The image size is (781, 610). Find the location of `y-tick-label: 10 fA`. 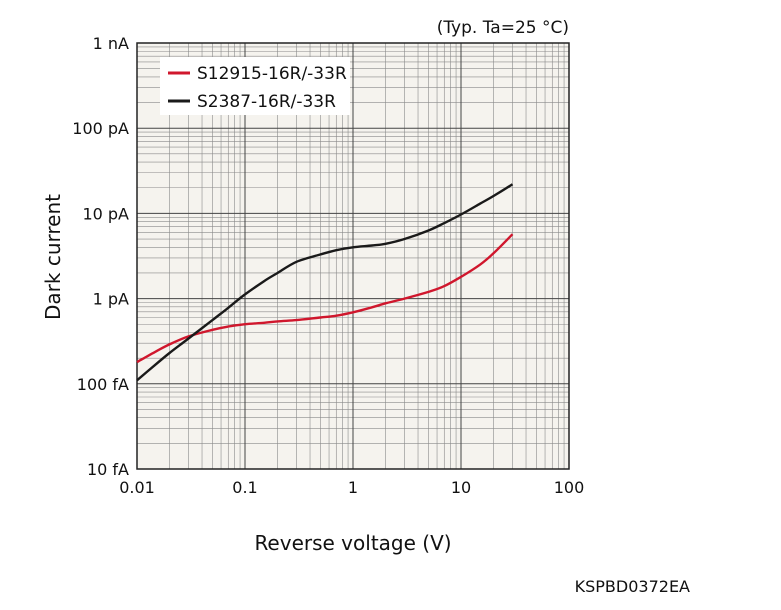

y-tick-label: 10 fA is located at coordinates (108, 469).